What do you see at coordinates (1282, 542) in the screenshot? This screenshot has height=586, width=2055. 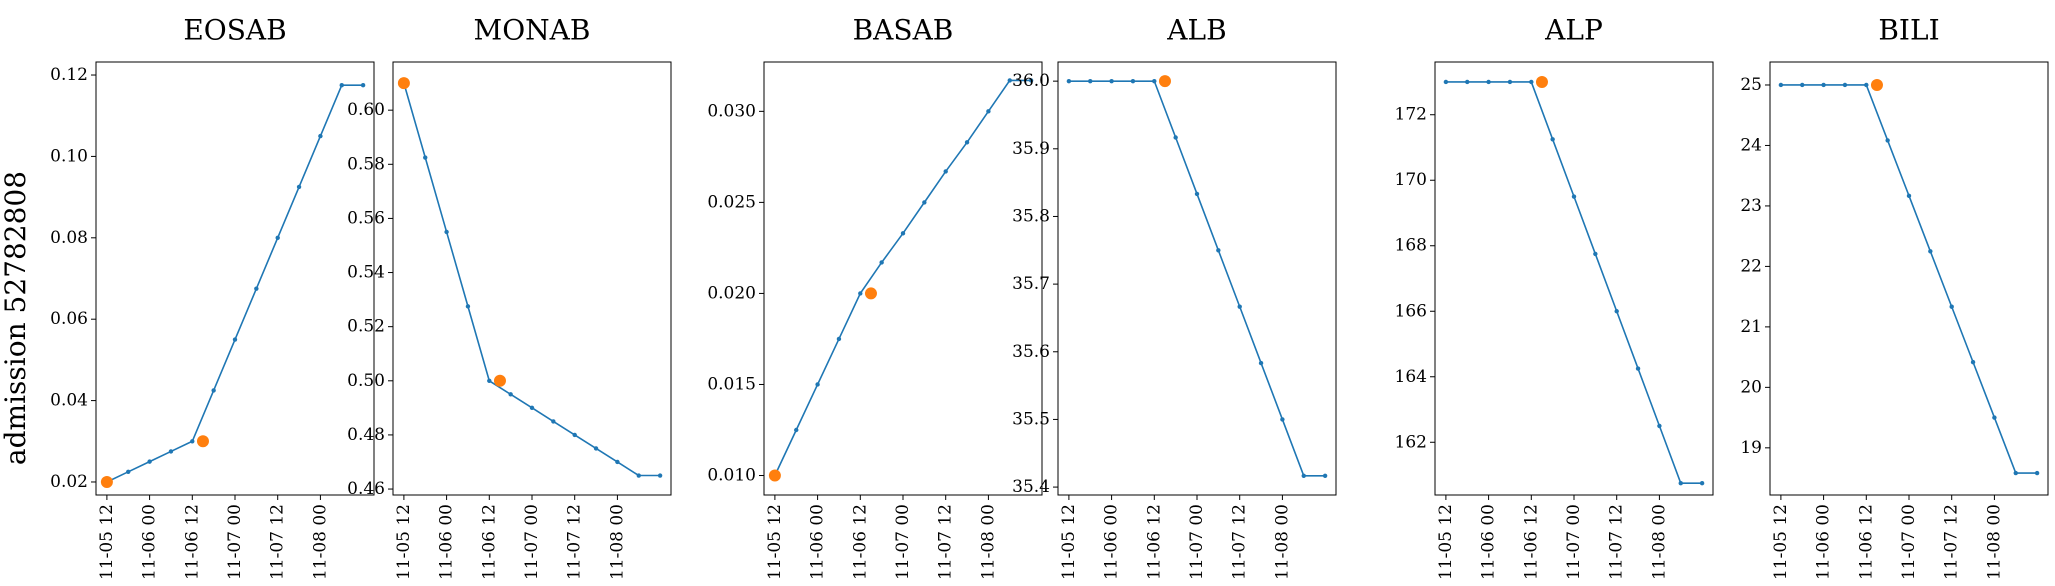 I see `x-tick-label: 11-08 00` at bounding box center [1282, 542].